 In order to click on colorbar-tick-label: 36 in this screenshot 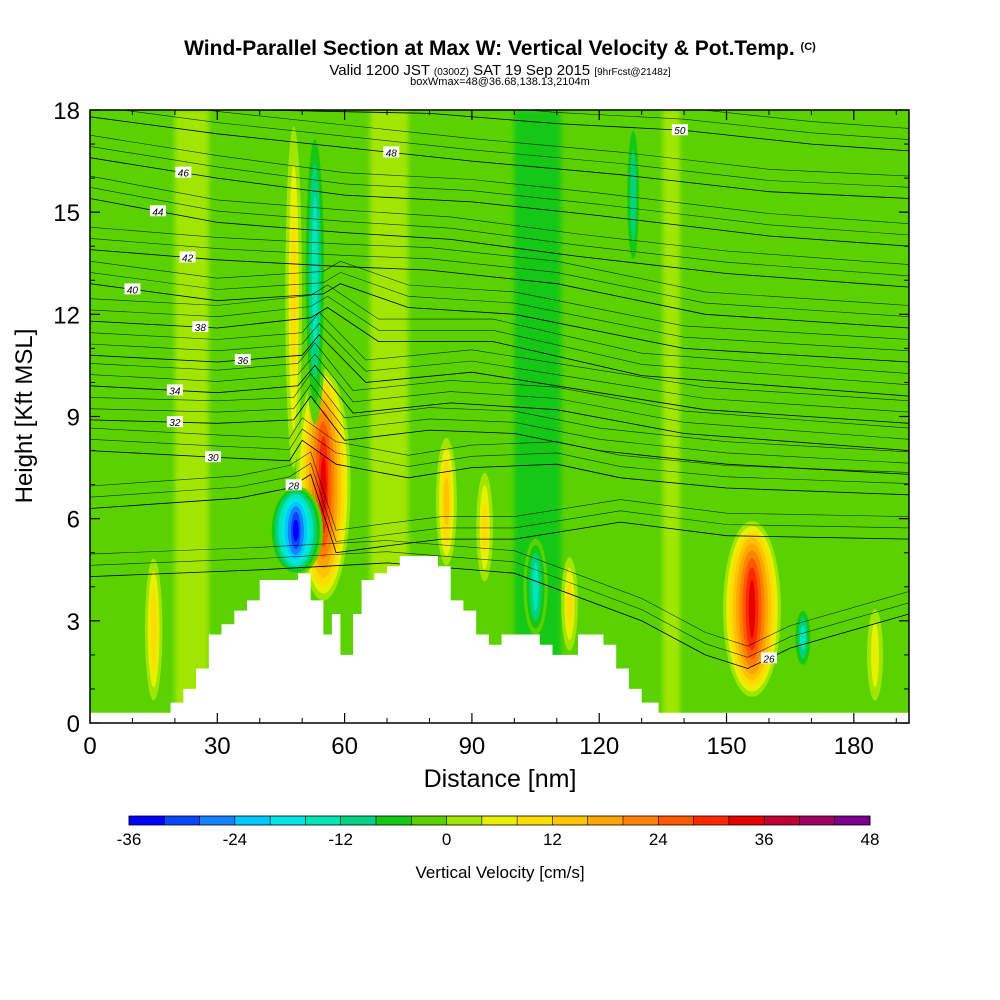, I will do `click(764, 839)`.